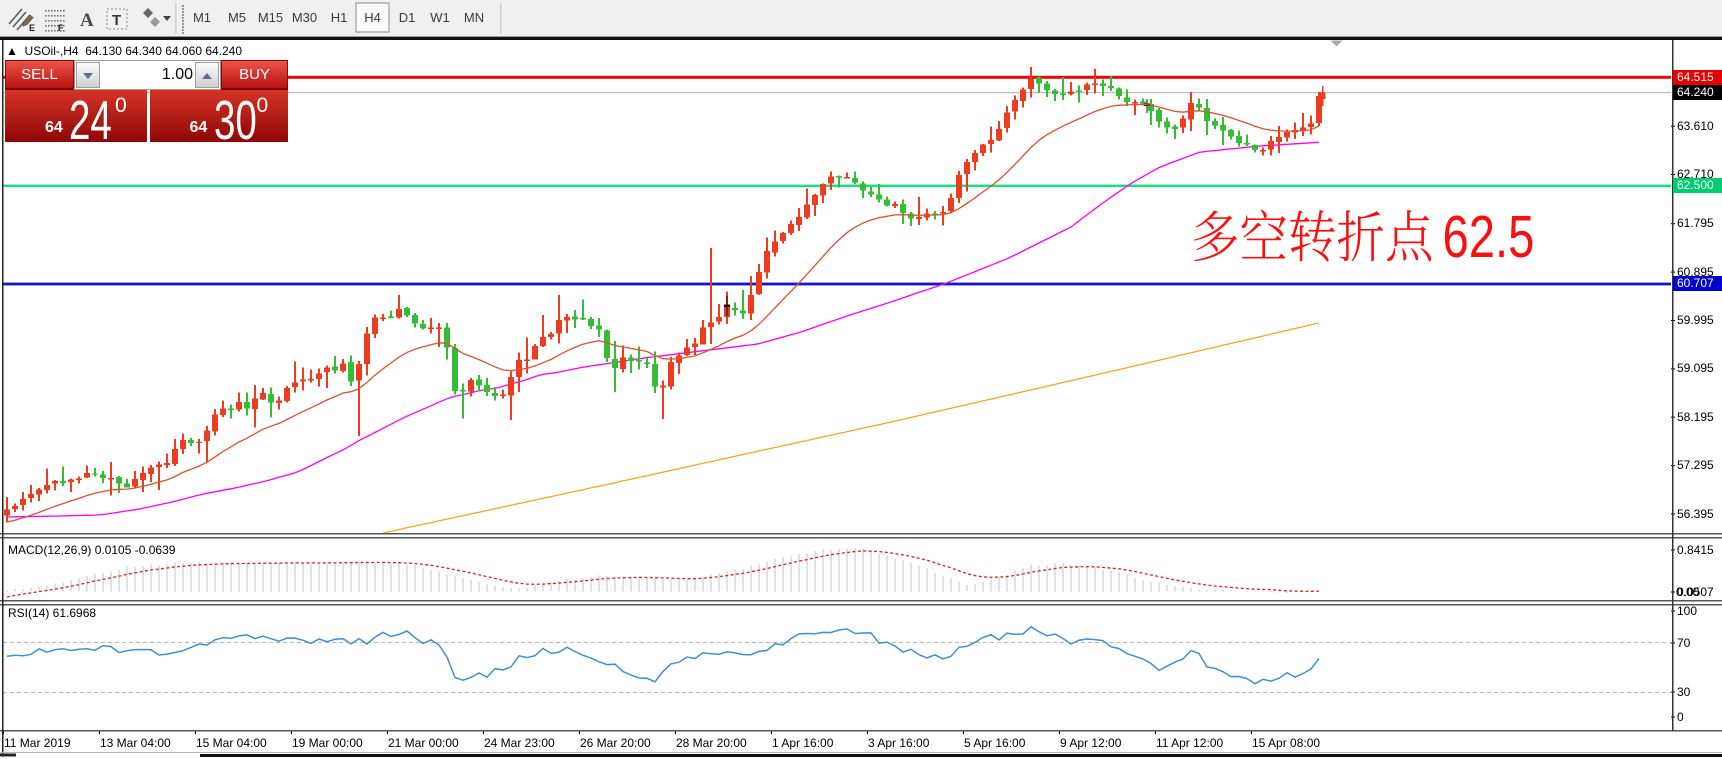 The image size is (1722, 759). I want to click on svg-text: F, so click(61, 28).